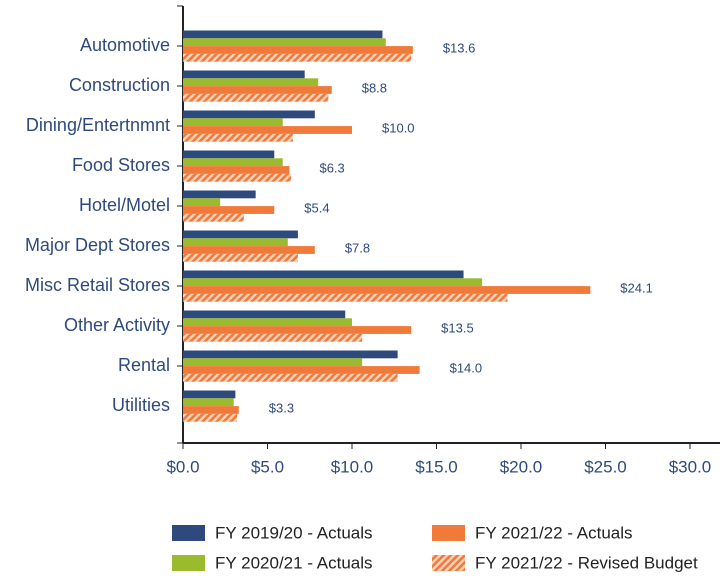 The height and width of the screenshot is (578, 723). Describe the element at coordinates (121, 165) in the screenshot. I see `y-tick-label: Food Stores` at that location.